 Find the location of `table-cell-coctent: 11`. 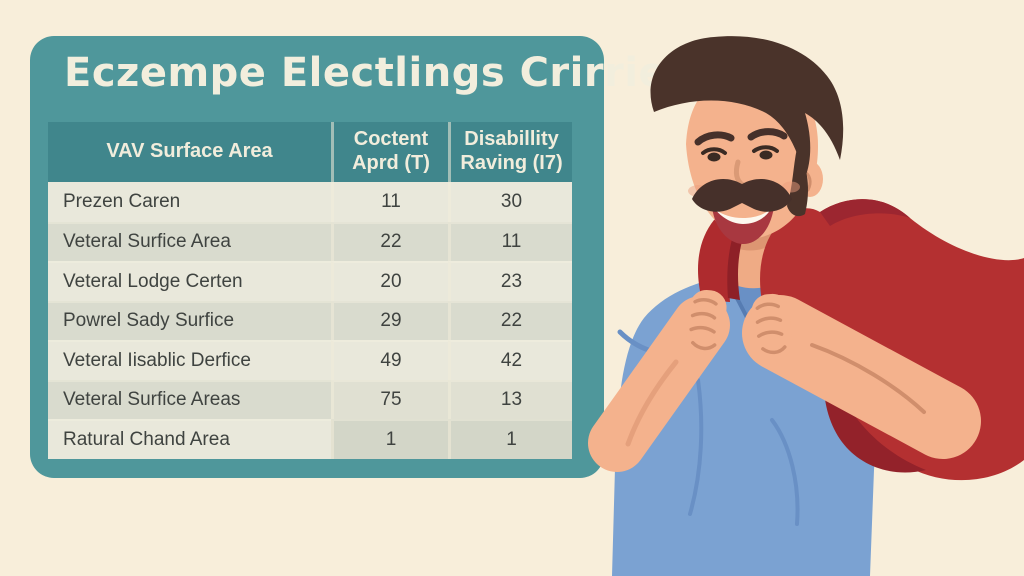

table-cell-coctent: 11 is located at coordinates (389, 202).